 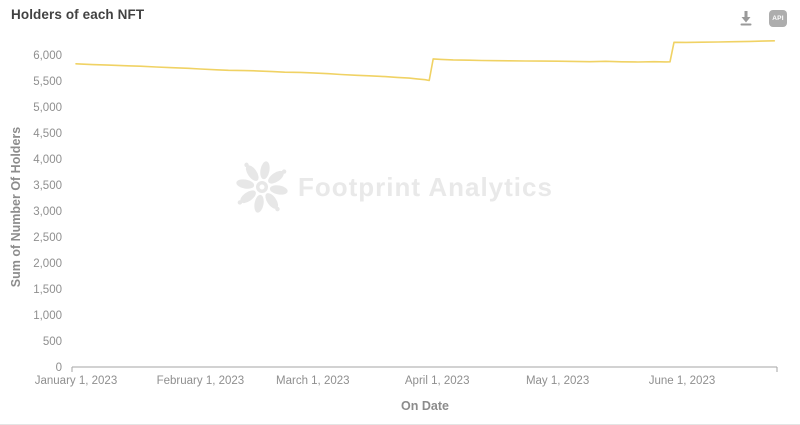 I want to click on api-badge-label: API, so click(x=778, y=18).